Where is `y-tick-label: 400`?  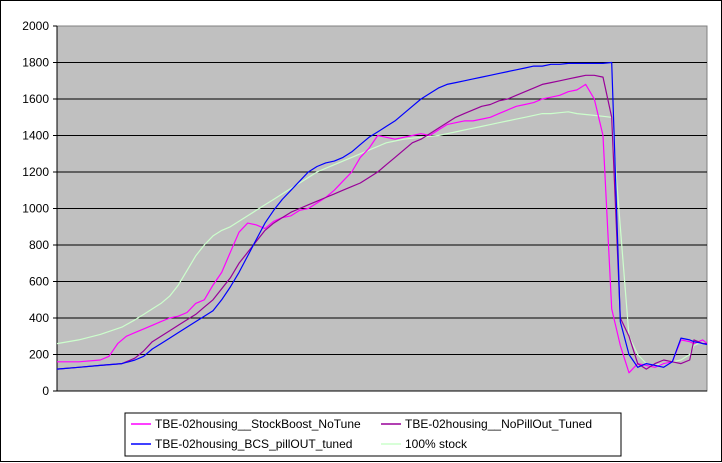
y-tick-label: 400 is located at coordinates (39, 318).